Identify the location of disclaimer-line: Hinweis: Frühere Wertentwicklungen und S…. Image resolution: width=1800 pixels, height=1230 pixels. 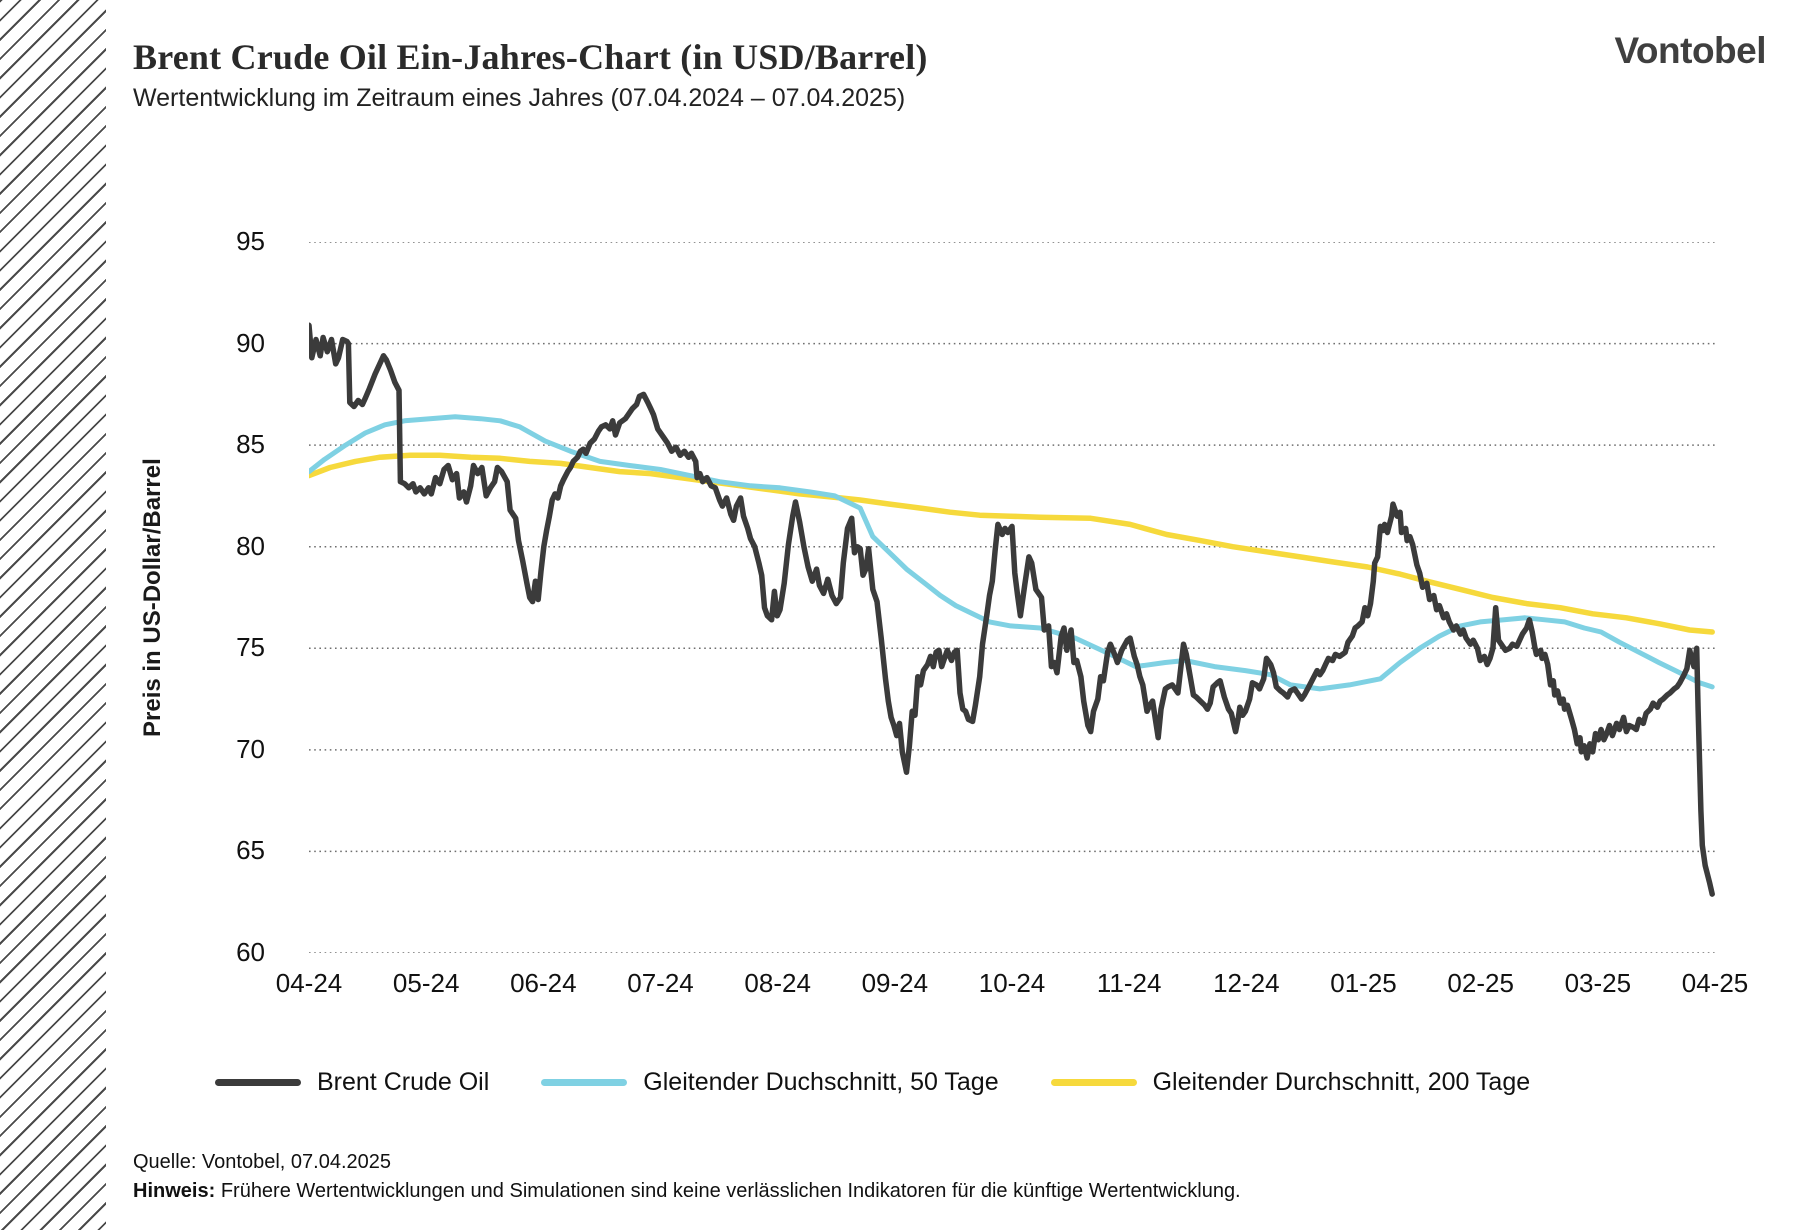
(687, 1191).